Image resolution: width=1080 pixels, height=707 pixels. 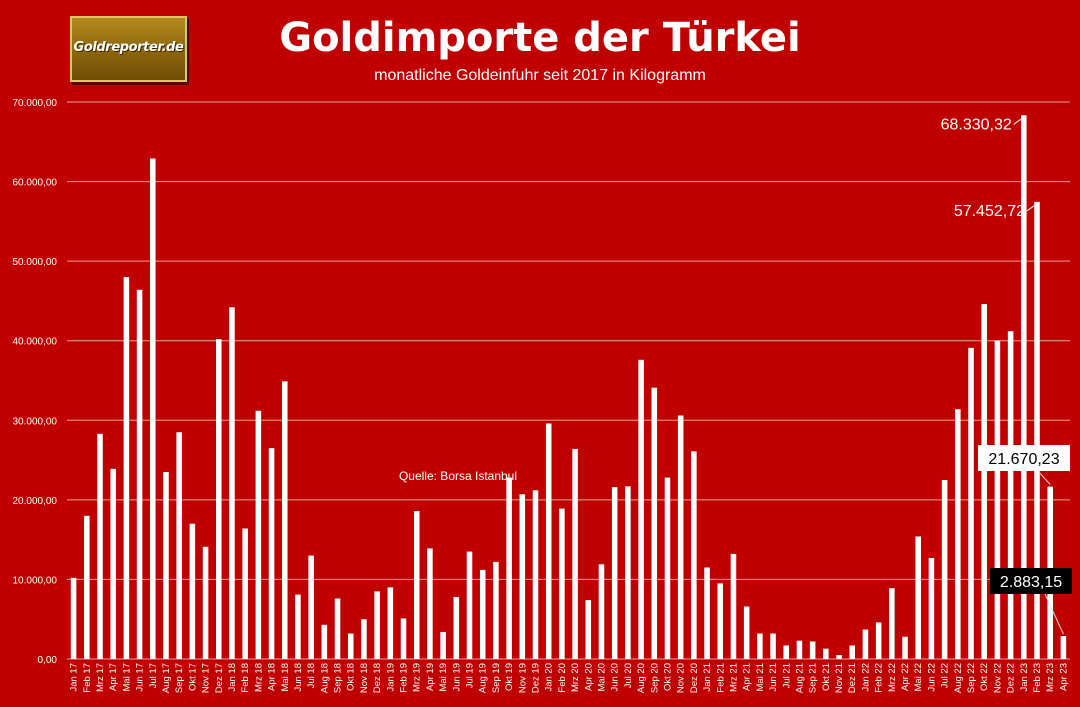 What do you see at coordinates (694, 678) in the screenshot?
I see `x-tick-label: Dez 20` at bounding box center [694, 678].